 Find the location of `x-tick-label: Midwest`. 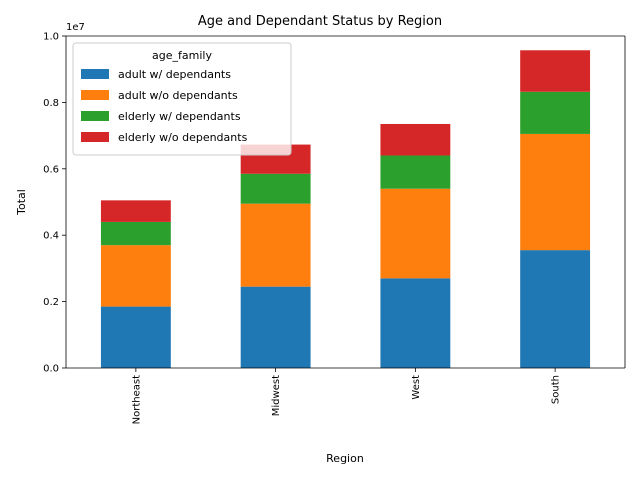

x-tick-label: Midwest is located at coordinates (276, 395).